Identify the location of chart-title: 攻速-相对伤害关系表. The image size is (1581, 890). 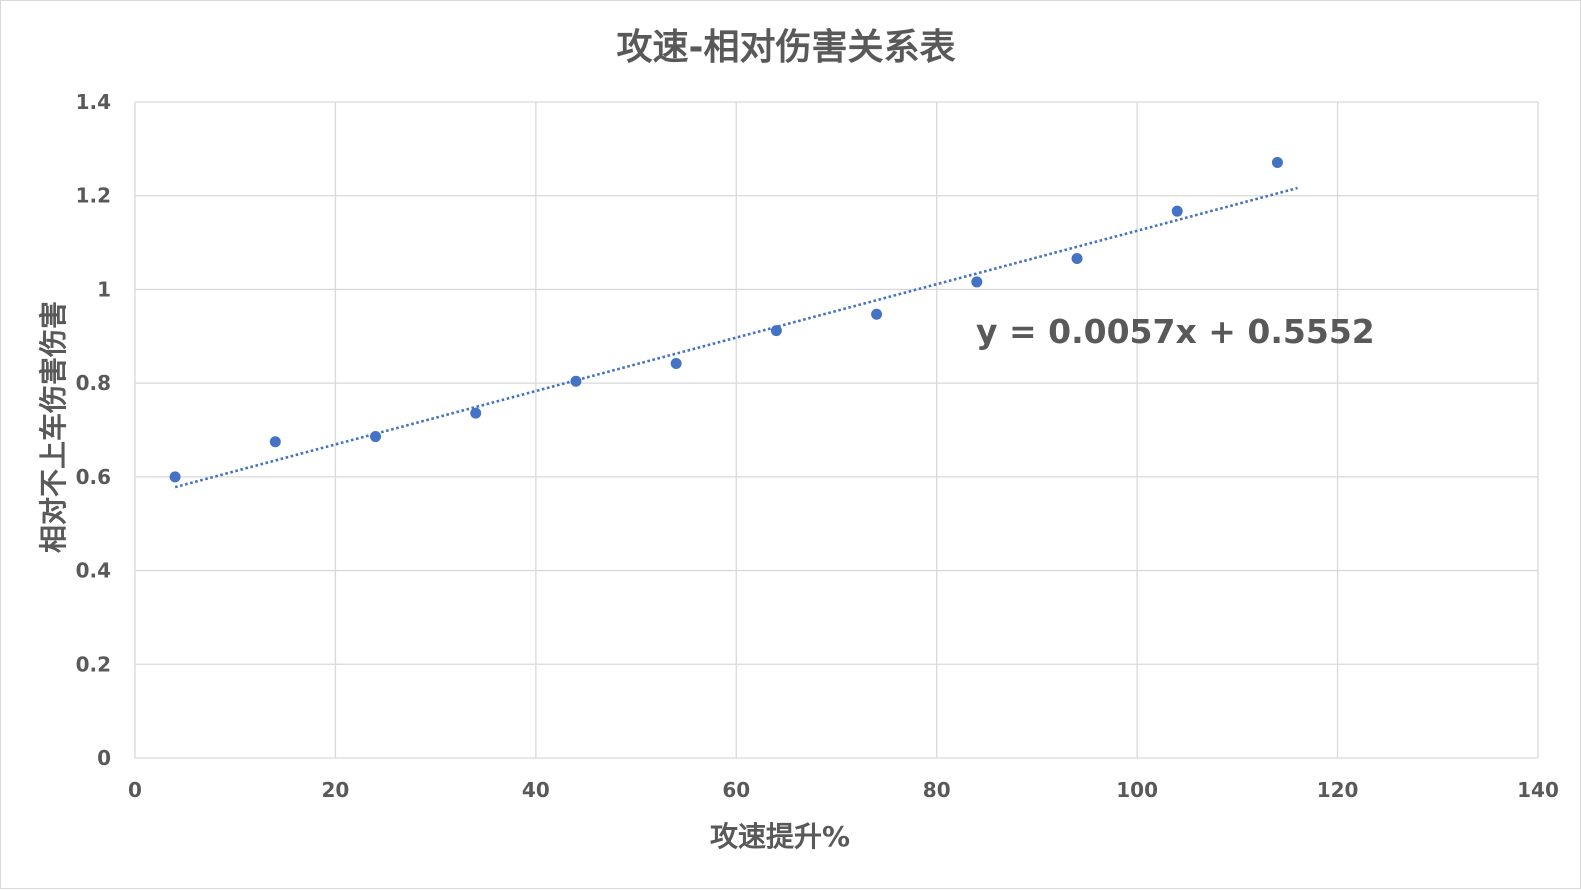
(786, 47).